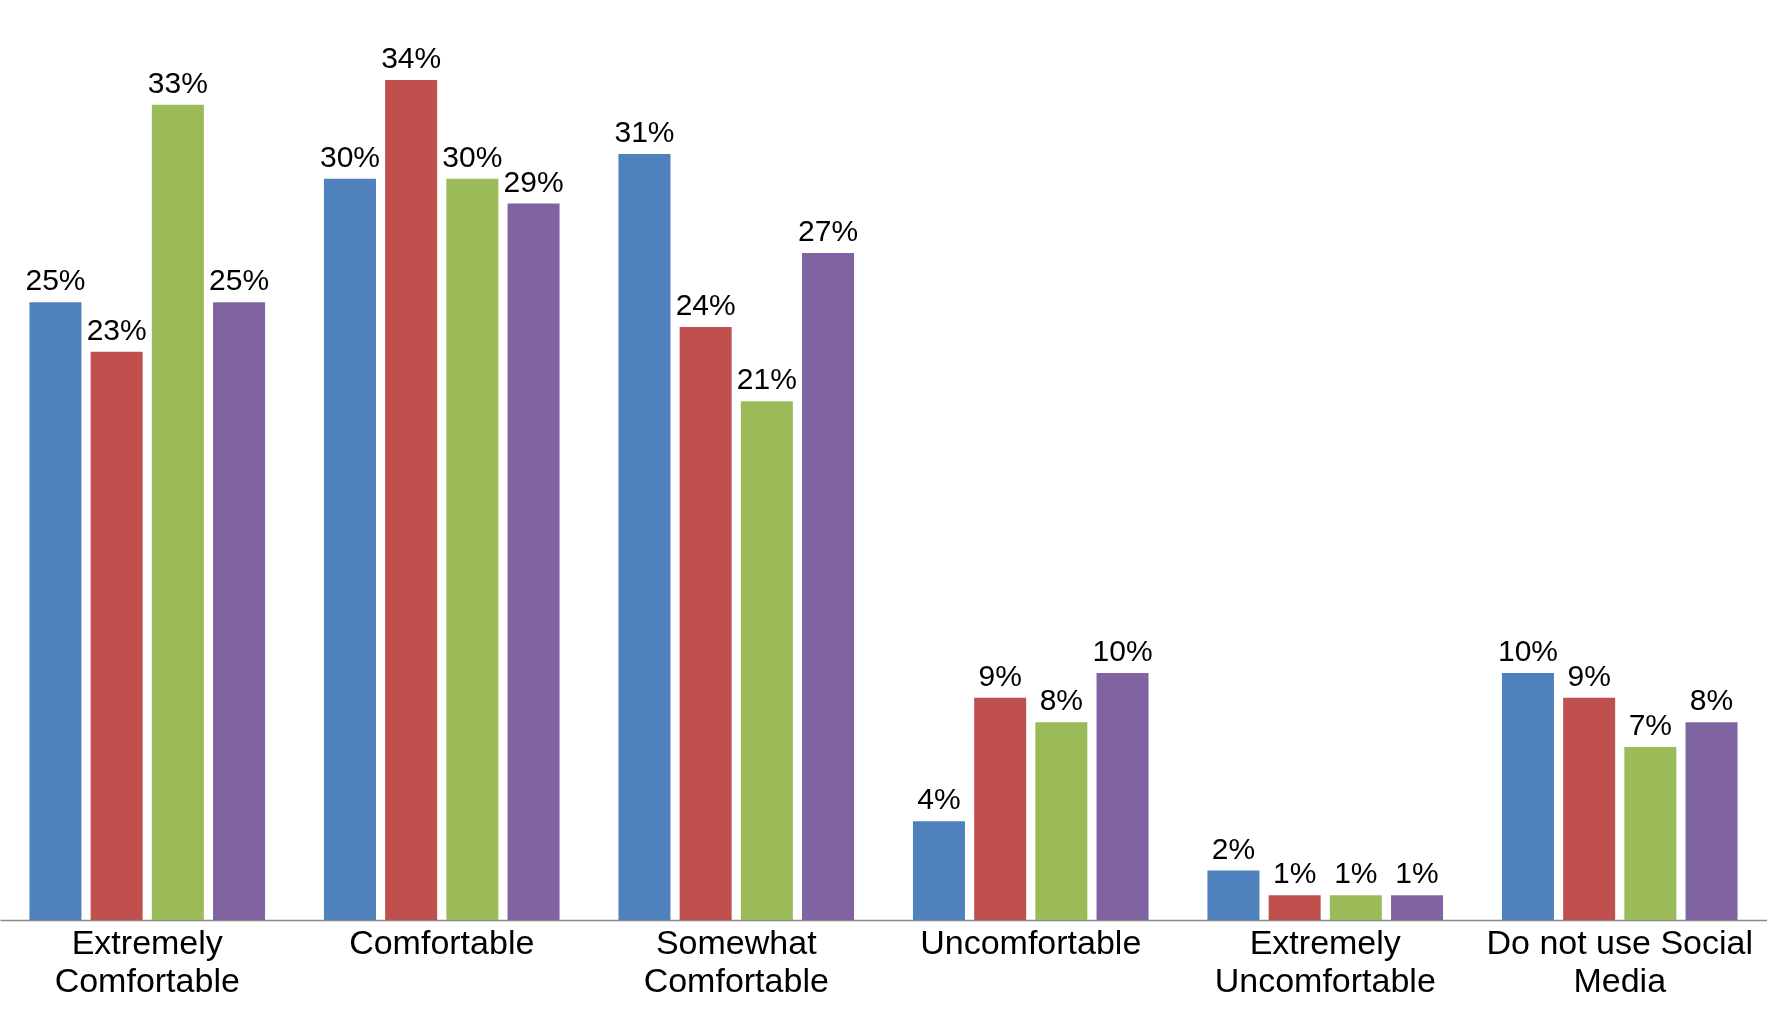 This screenshot has height=1024, width=1767. What do you see at coordinates (1650, 725) in the screenshot?
I see `data-label: 7%` at bounding box center [1650, 725].